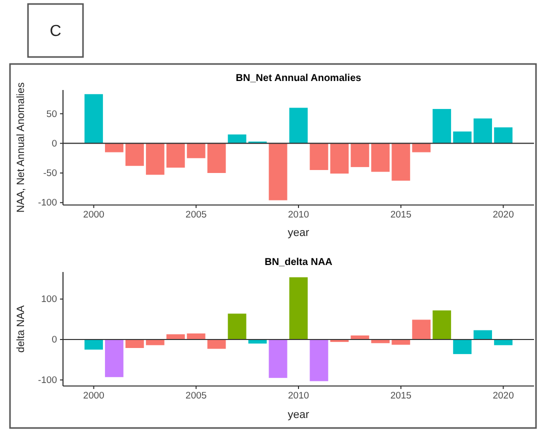 This screenshot has width=540, height=431. Describe the element at coordinates (56, 31) in the screenshot. I see `text: C` at that location.